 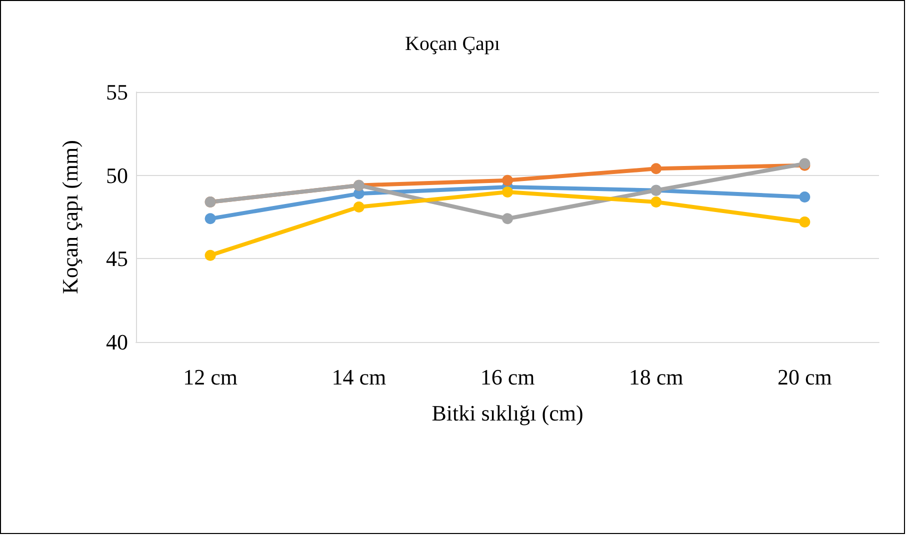 I want to click on y-tick-label: 40, so click(x=117, y=342).